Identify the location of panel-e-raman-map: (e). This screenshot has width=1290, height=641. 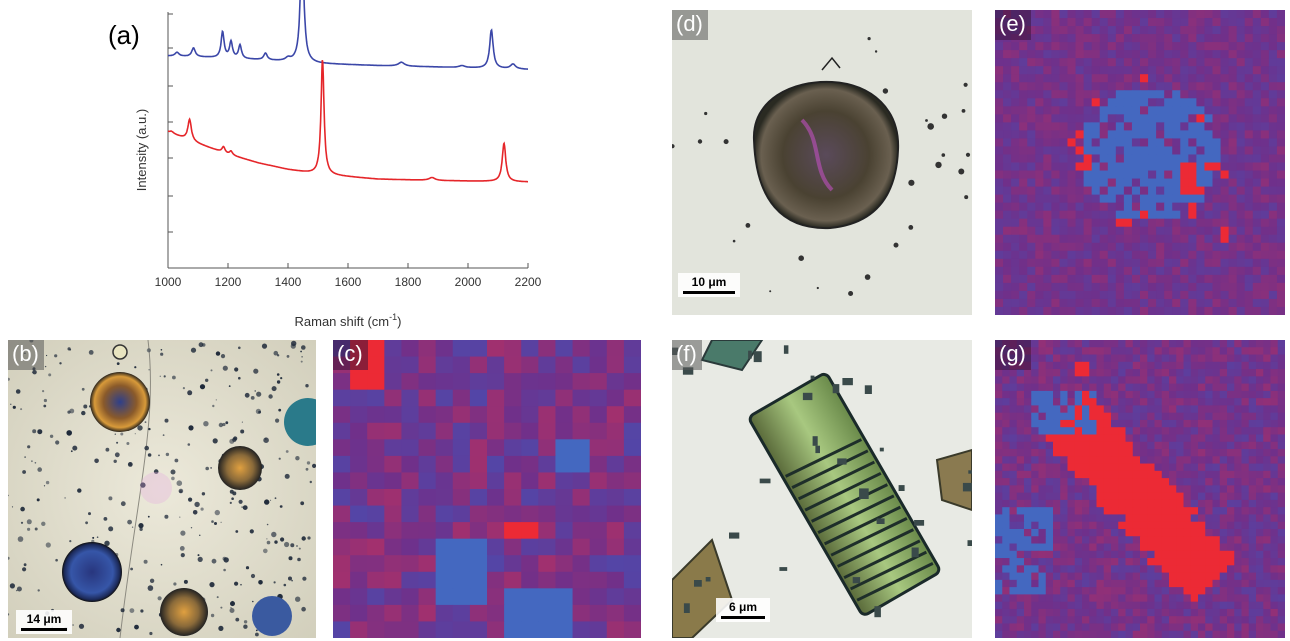
(1140, 162).